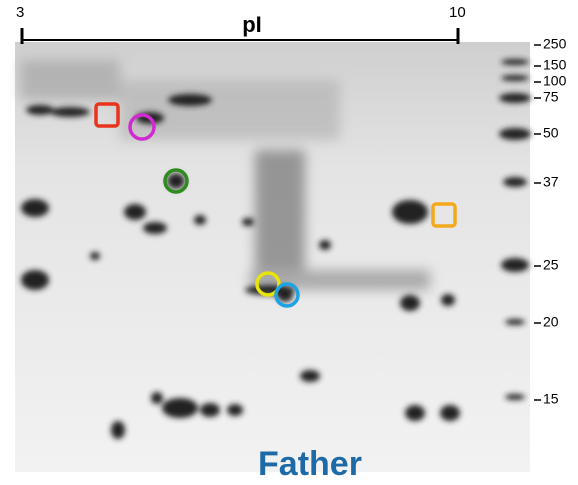 This screenshot has width=578, height=485. Describe the element at coordinates (20, 12) in the screenshot. I see `axis-tick-label: 3` at that location.